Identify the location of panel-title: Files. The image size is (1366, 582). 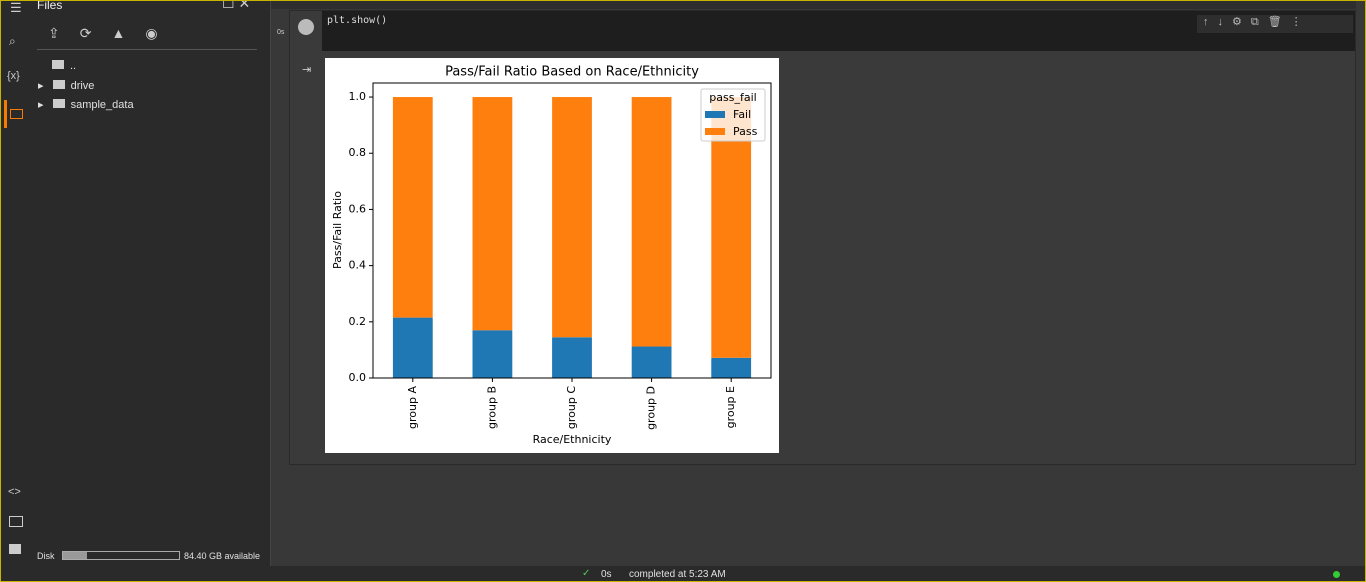
(50, 6).